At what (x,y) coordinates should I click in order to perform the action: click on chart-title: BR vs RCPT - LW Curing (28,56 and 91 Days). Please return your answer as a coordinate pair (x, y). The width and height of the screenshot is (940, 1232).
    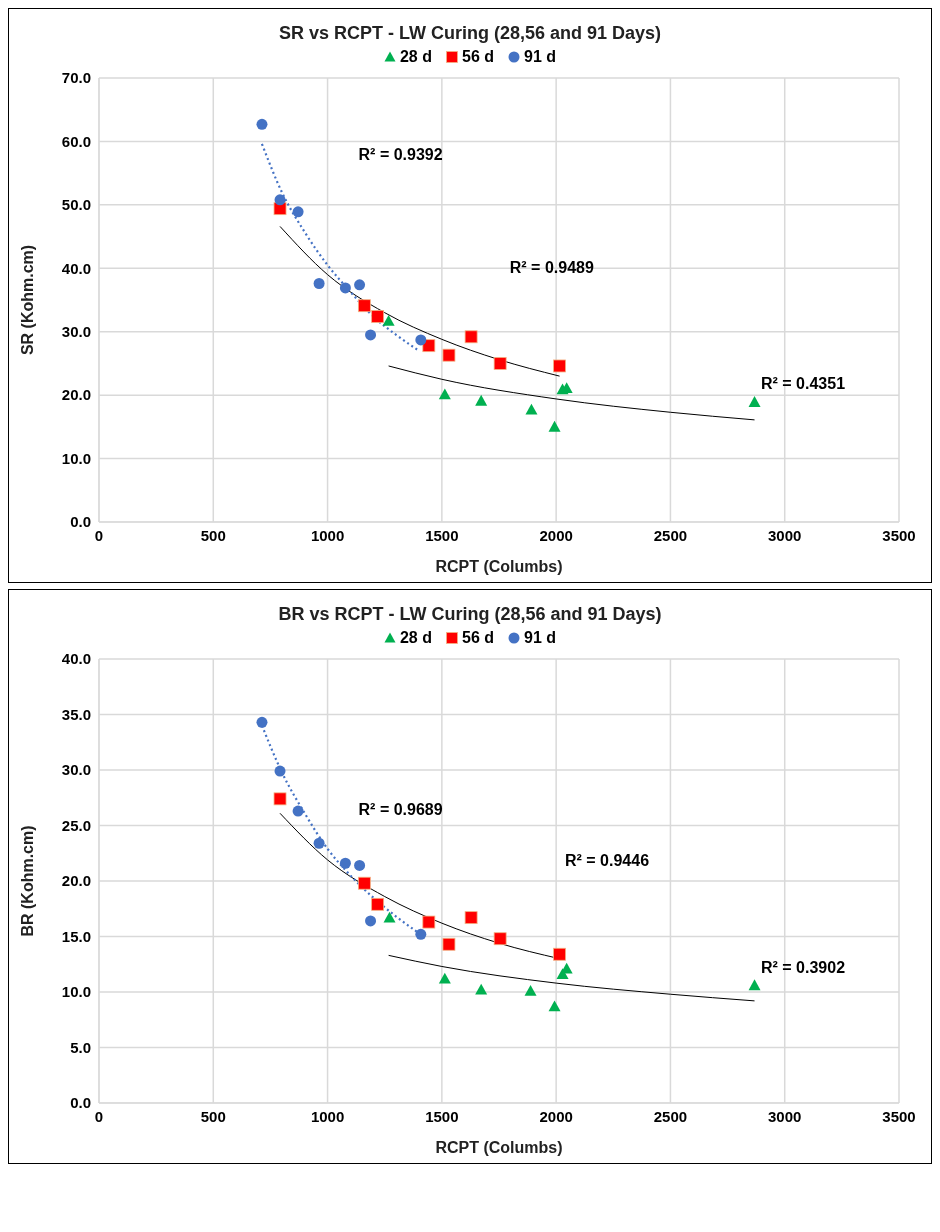
    Looking at the image, I should click on (470, 614).